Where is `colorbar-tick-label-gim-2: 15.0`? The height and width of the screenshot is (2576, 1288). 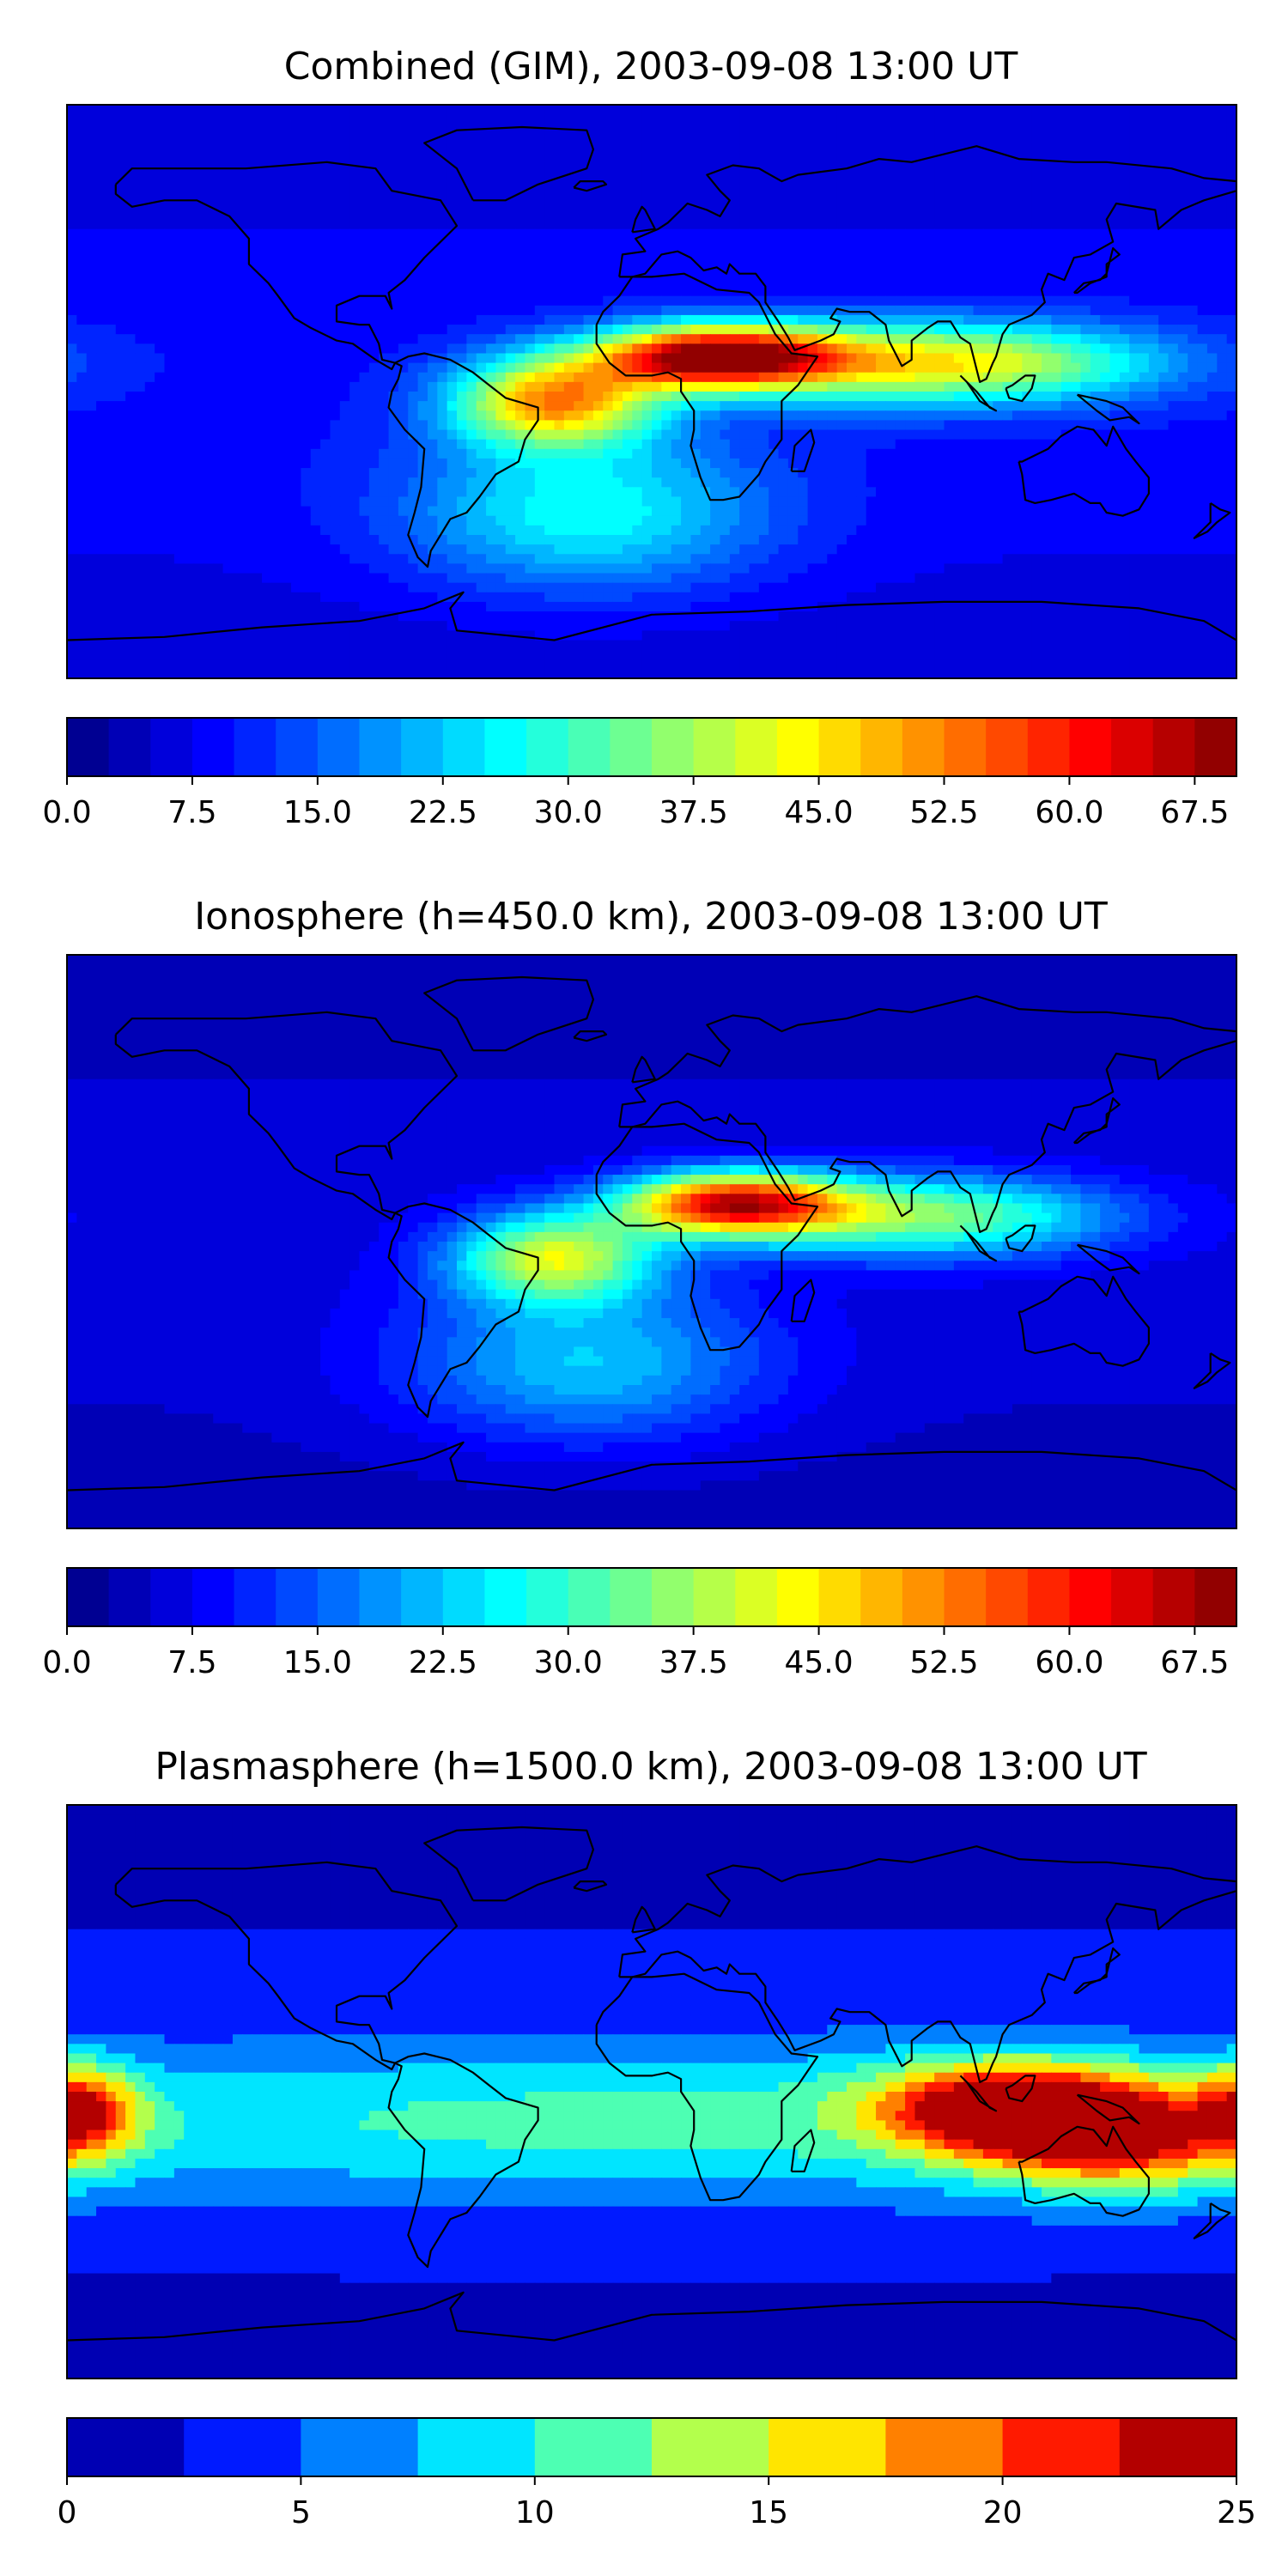 colorbar-tick-label-gim-2: 15.0 is located at coordinates (317, 812).